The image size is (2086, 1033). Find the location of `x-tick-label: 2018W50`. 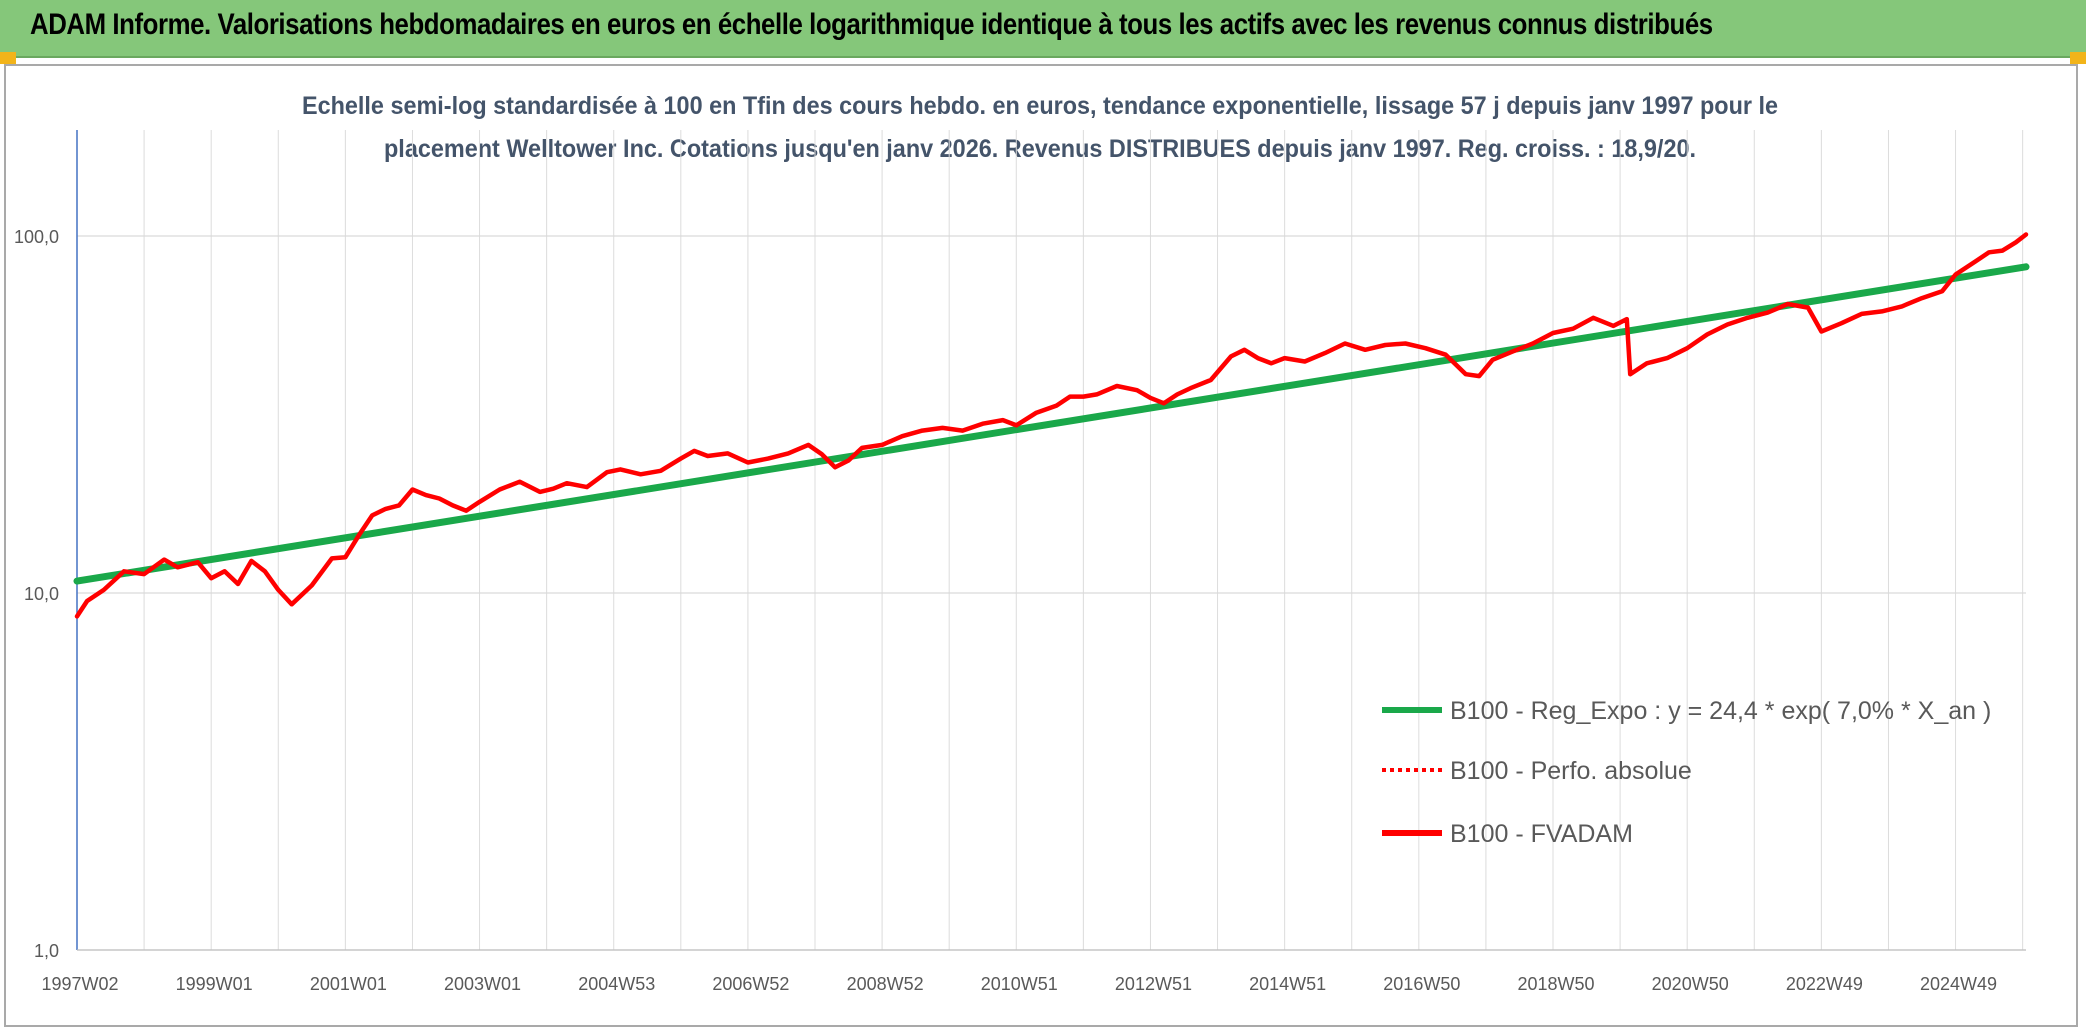

x-tick-label: 2018W50 is located at coordinates (1555, 984).